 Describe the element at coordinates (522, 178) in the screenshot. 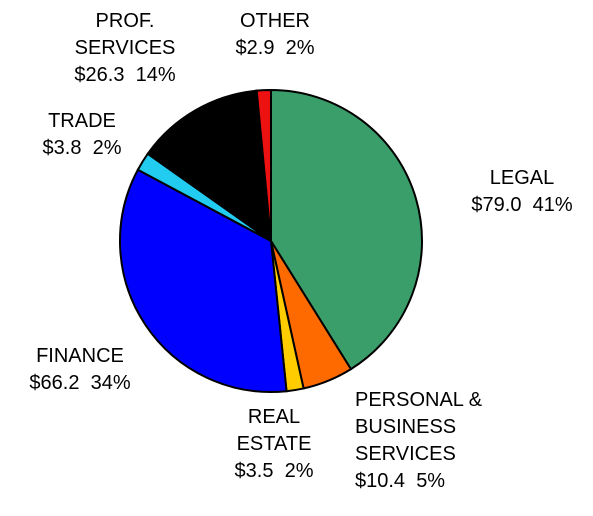

I see `category-label: LEGAL` at that location.